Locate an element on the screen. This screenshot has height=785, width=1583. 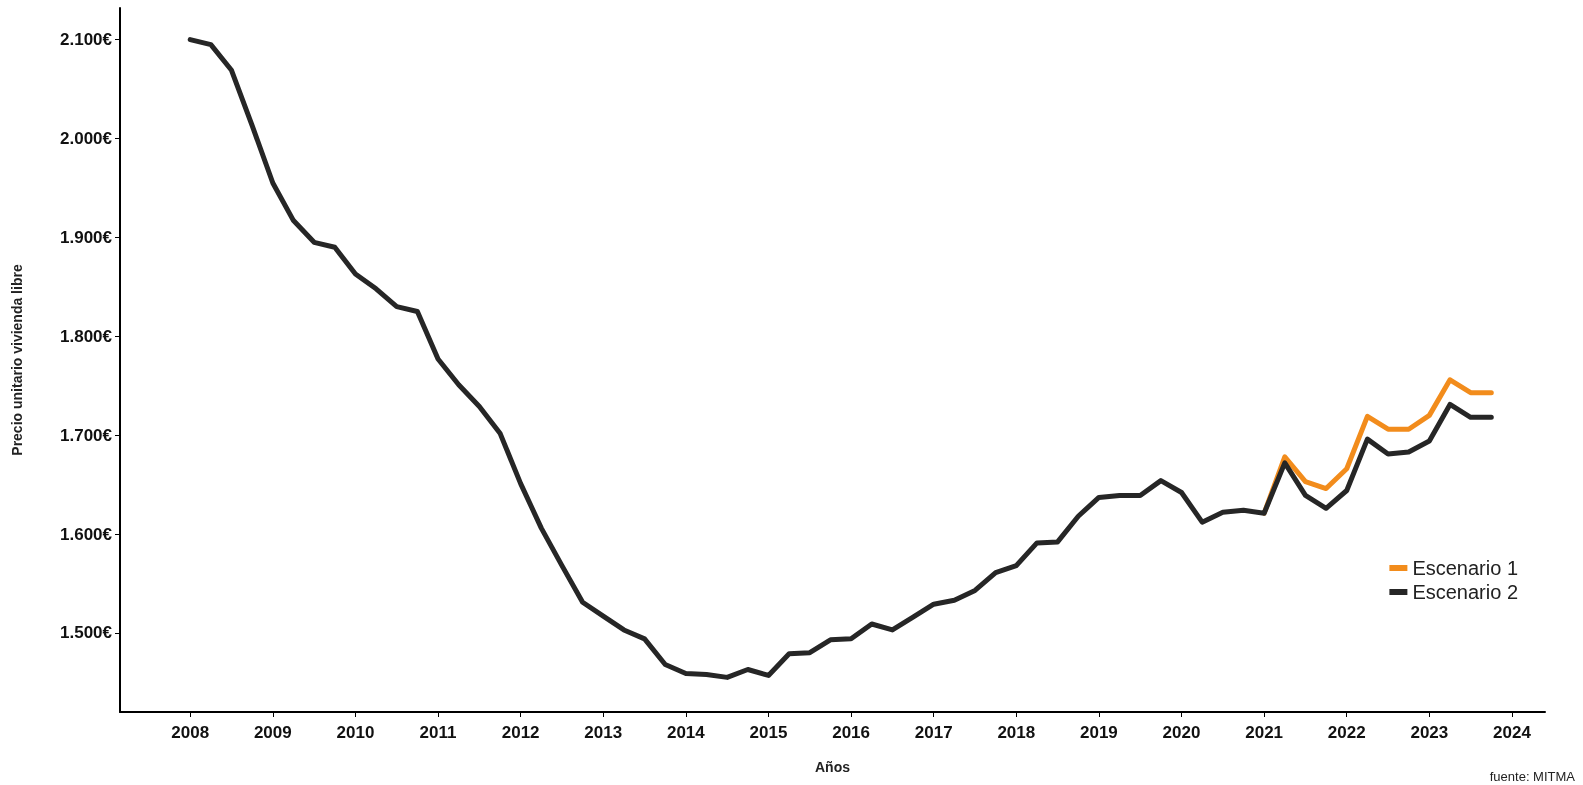
x-tick-label: 2014 is located at coordinates (686, 732).